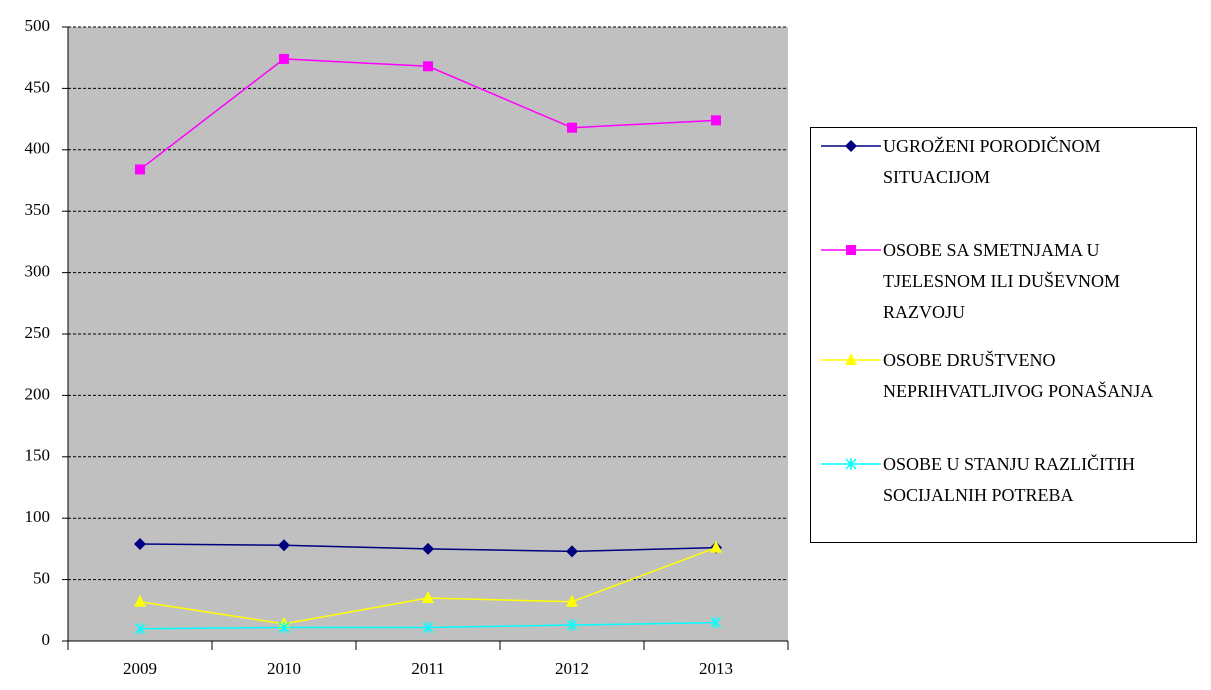 Image resolution: width=1211 pixels, height=690 pixels. What do you see at coordinates (38, 516) in the screenshot?
I see `y-tick-label: 100` at bounding box center [38, 516].